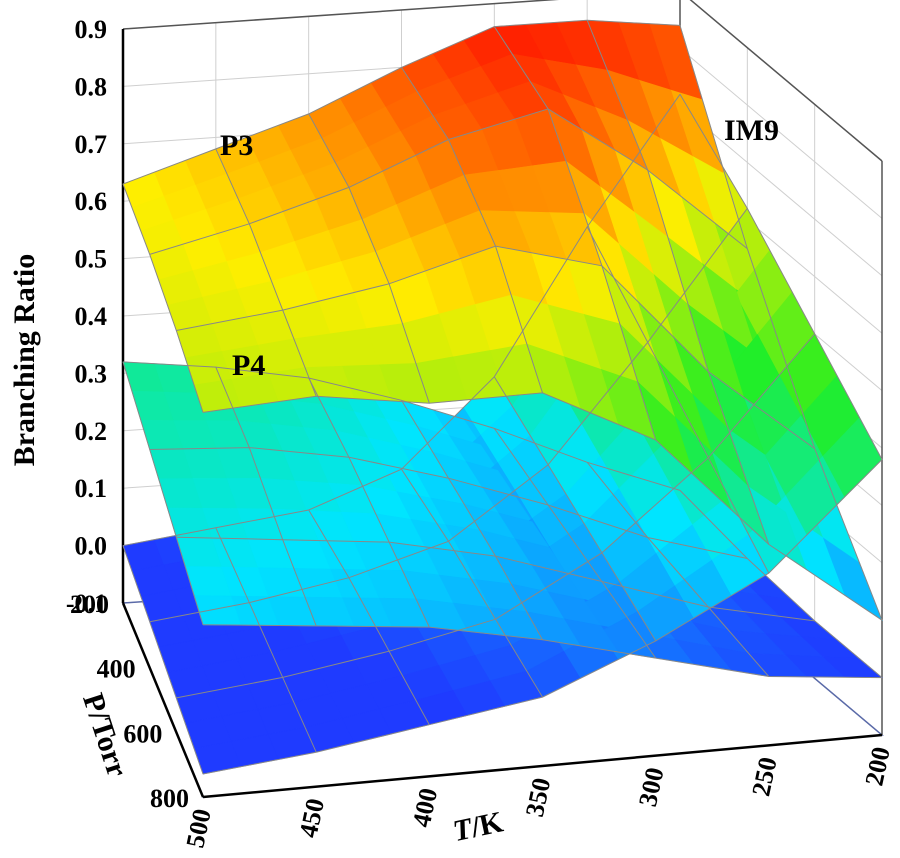  I want to click on z-tick-label: 0.7, so click(91, 144).